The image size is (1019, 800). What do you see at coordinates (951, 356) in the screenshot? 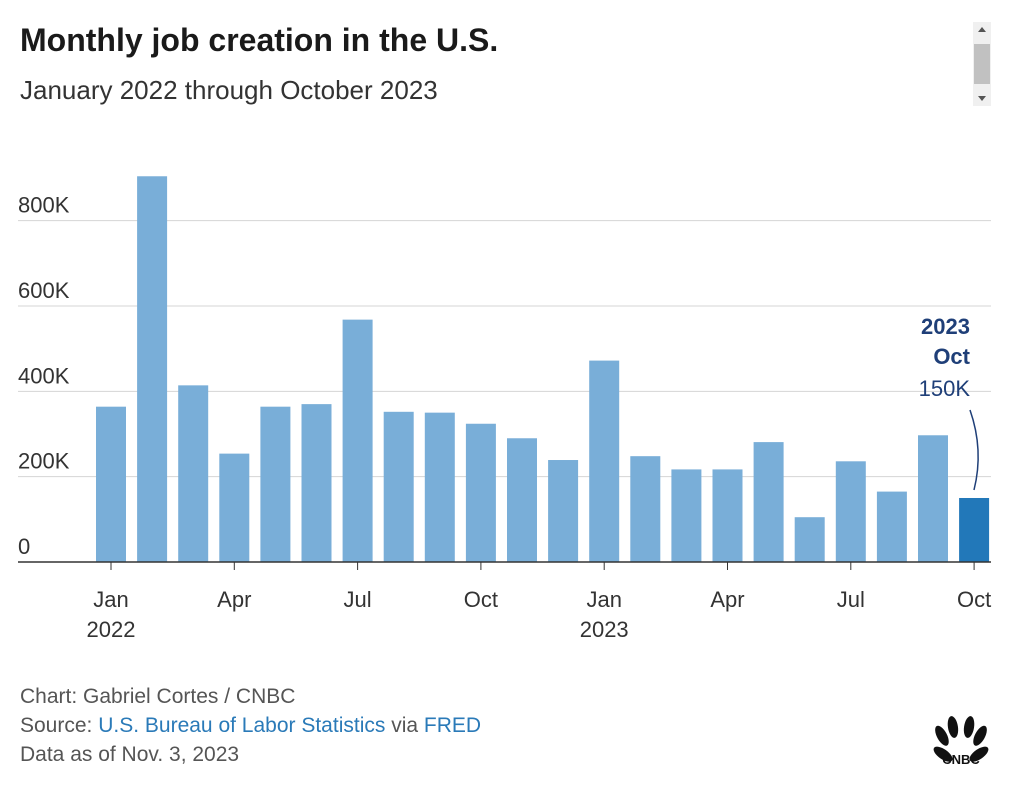
I see `annotation-month: Oct` at bounding box center [951, 356].